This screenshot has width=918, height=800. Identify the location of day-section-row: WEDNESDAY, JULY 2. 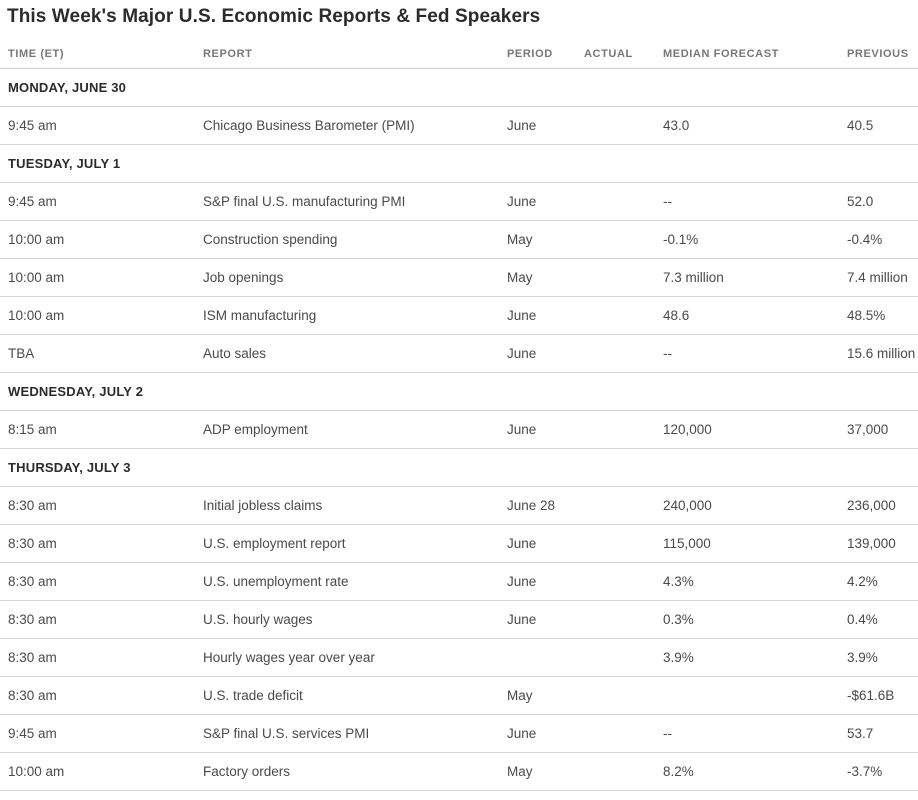
(459, 391).